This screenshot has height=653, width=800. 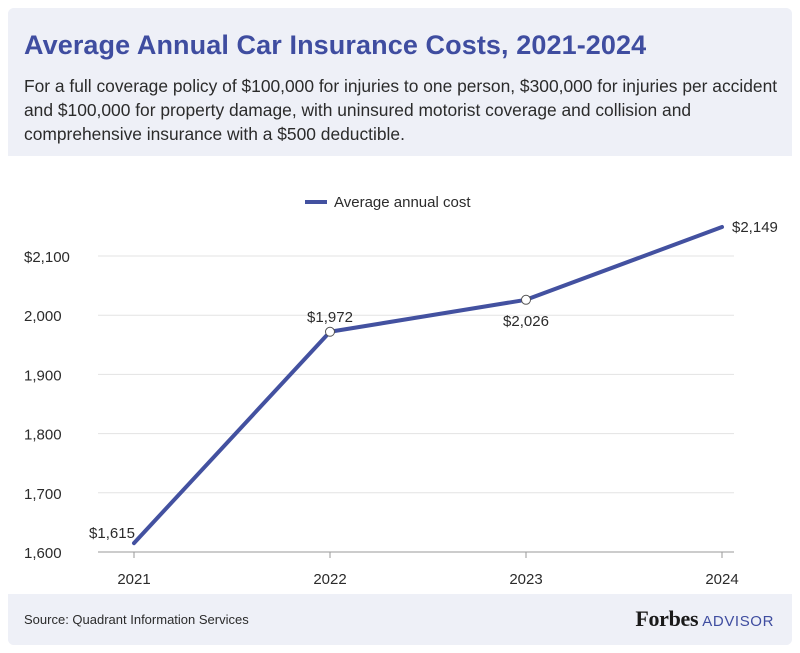 What do you see at coordinates (47, 257) in the screenshot?
I see `y-tick-label: $2,100` at bounding box center [47, 257].